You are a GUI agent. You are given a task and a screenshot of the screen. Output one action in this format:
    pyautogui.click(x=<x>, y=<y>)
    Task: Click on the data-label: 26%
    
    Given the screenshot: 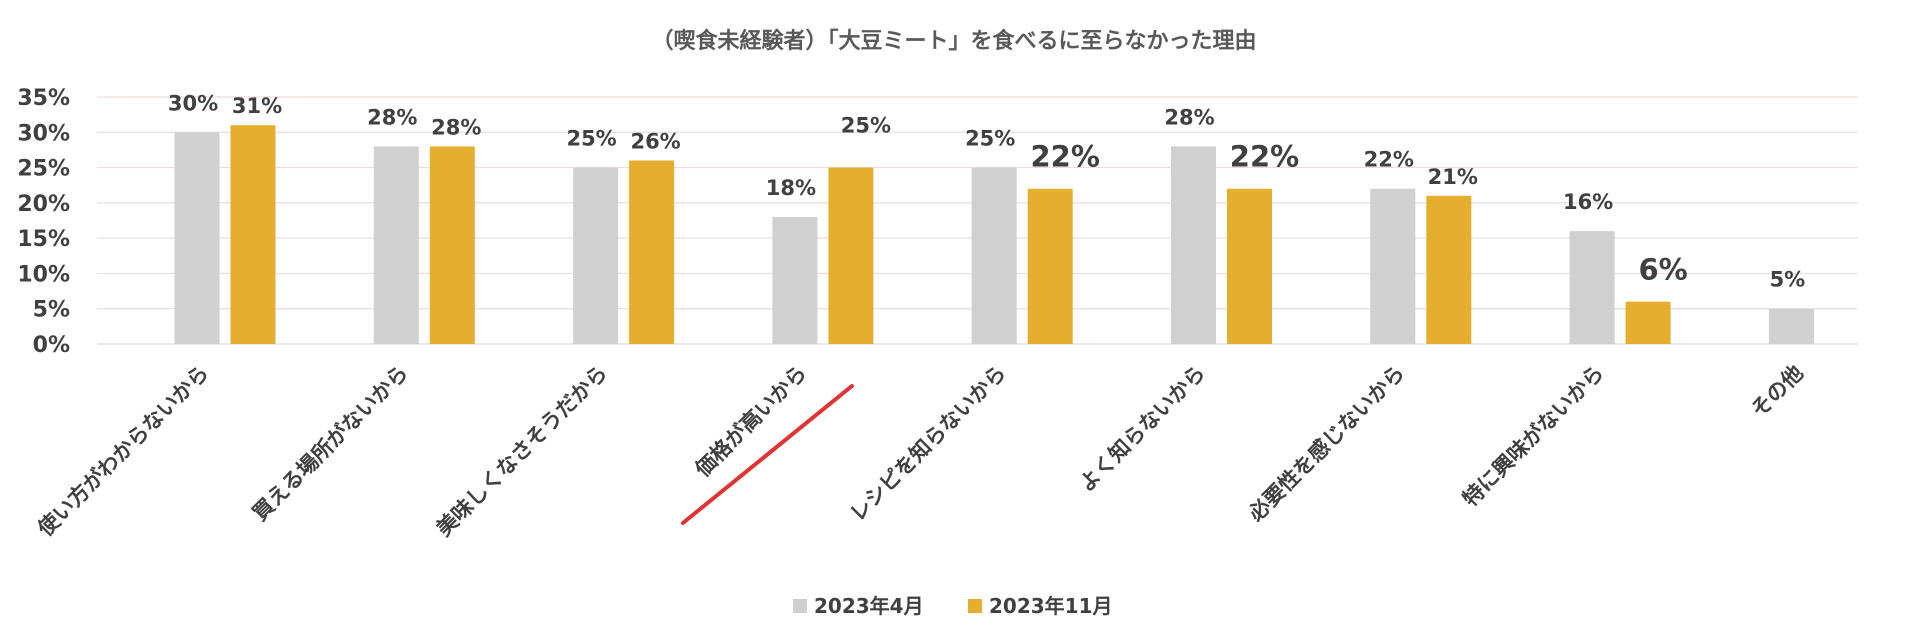 What is the action you would take?
    pyautogui.click(x=655, y=142)
    